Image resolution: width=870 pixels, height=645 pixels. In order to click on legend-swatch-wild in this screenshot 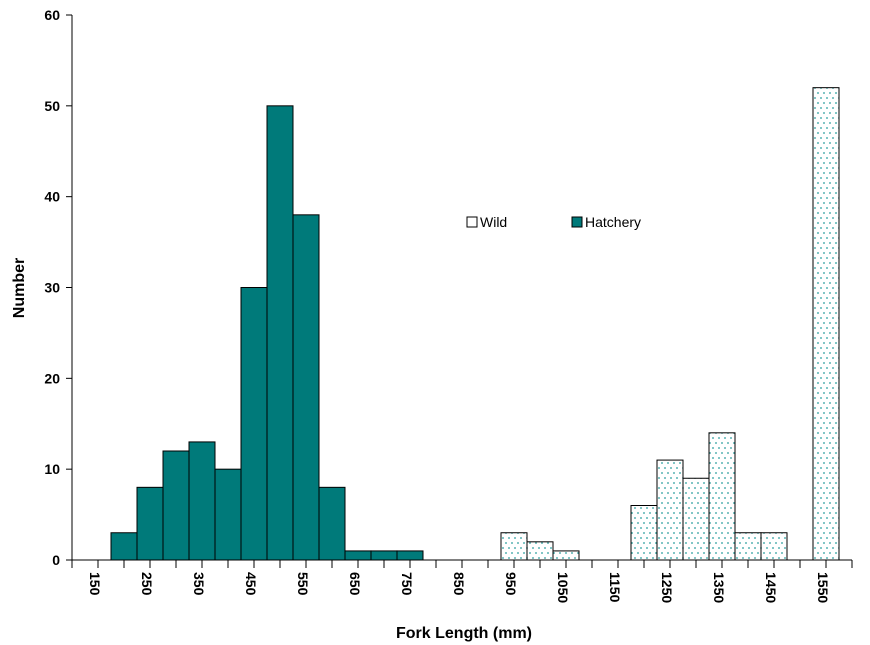, I will do `click(472, 222)`.